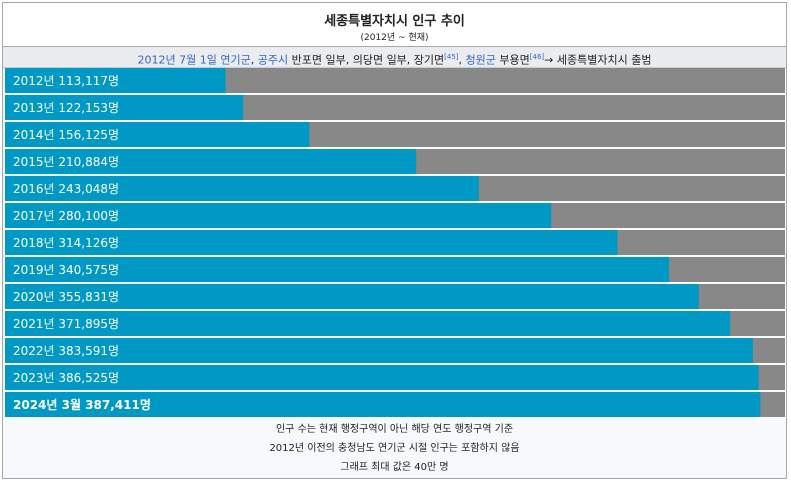  I want to click on reference-46: [46], so click(537, 57).